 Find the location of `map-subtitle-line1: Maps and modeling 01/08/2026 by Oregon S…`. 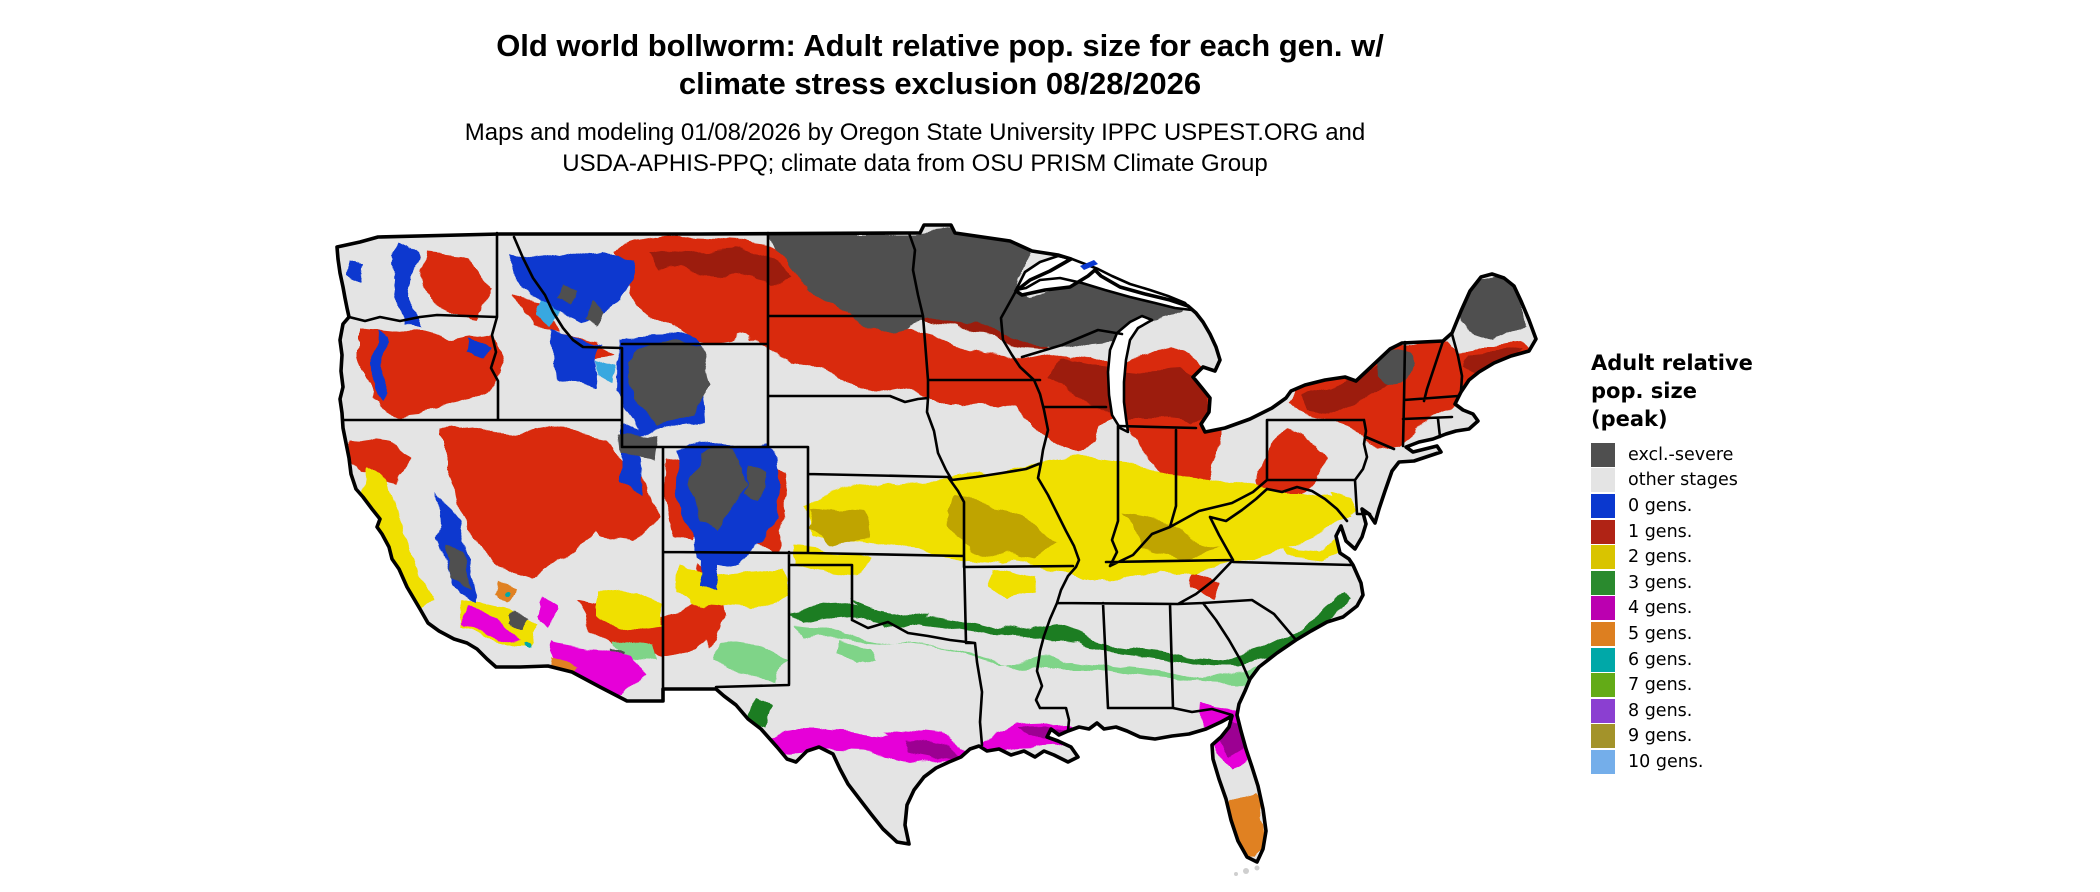

map-subtitle-line1: Maps and modeling 01/08/2026 by Oregon S… is located at coordinates (915, 132).